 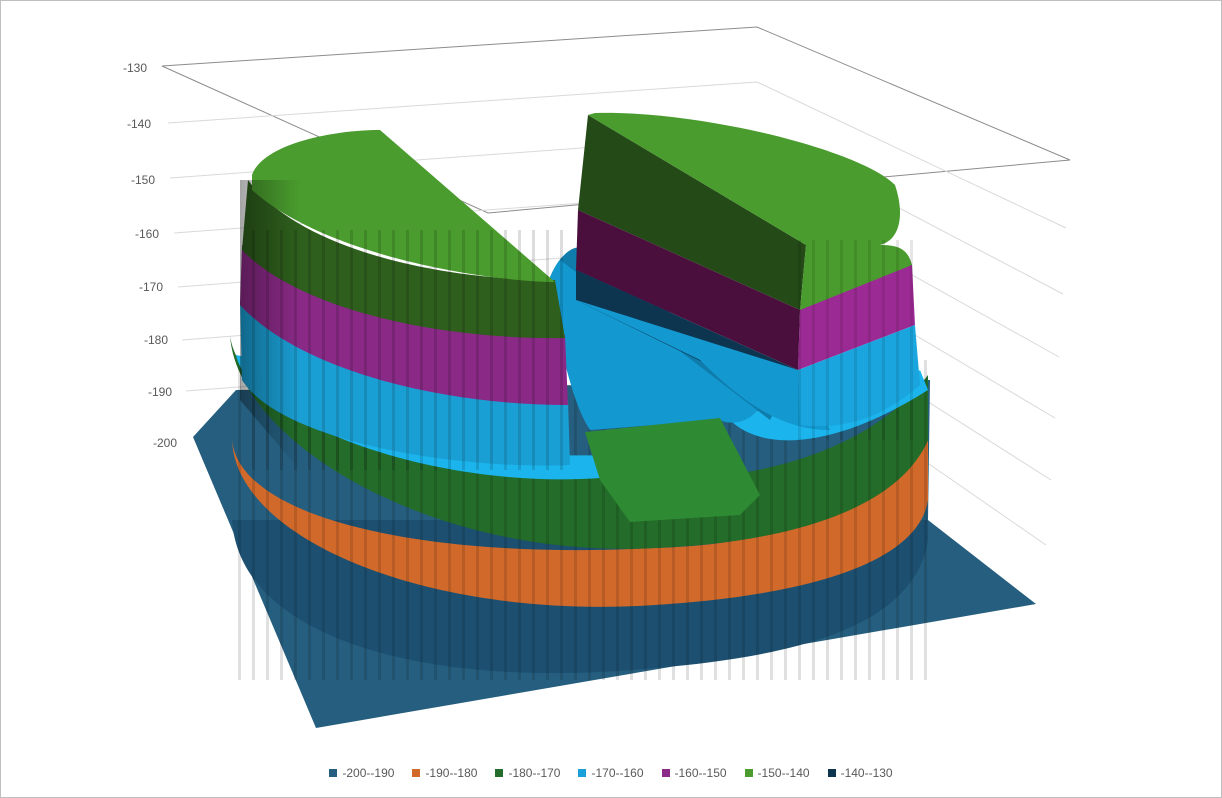 What do you see at coordinates (135, 68) in the screenshot?
I see `z-tick-label: -130` at bounding box center [135, 68].